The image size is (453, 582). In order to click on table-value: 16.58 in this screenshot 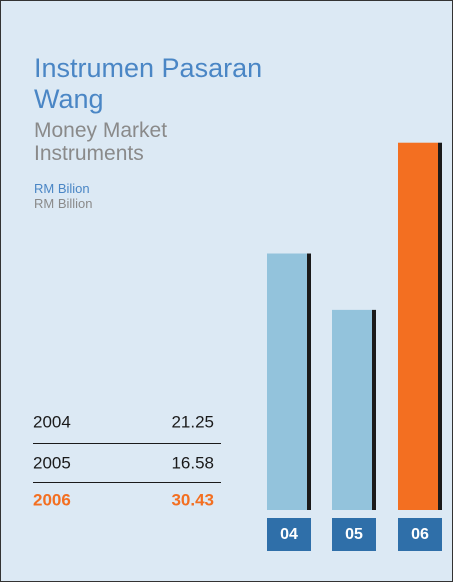, I will do `click(192, 462)`.